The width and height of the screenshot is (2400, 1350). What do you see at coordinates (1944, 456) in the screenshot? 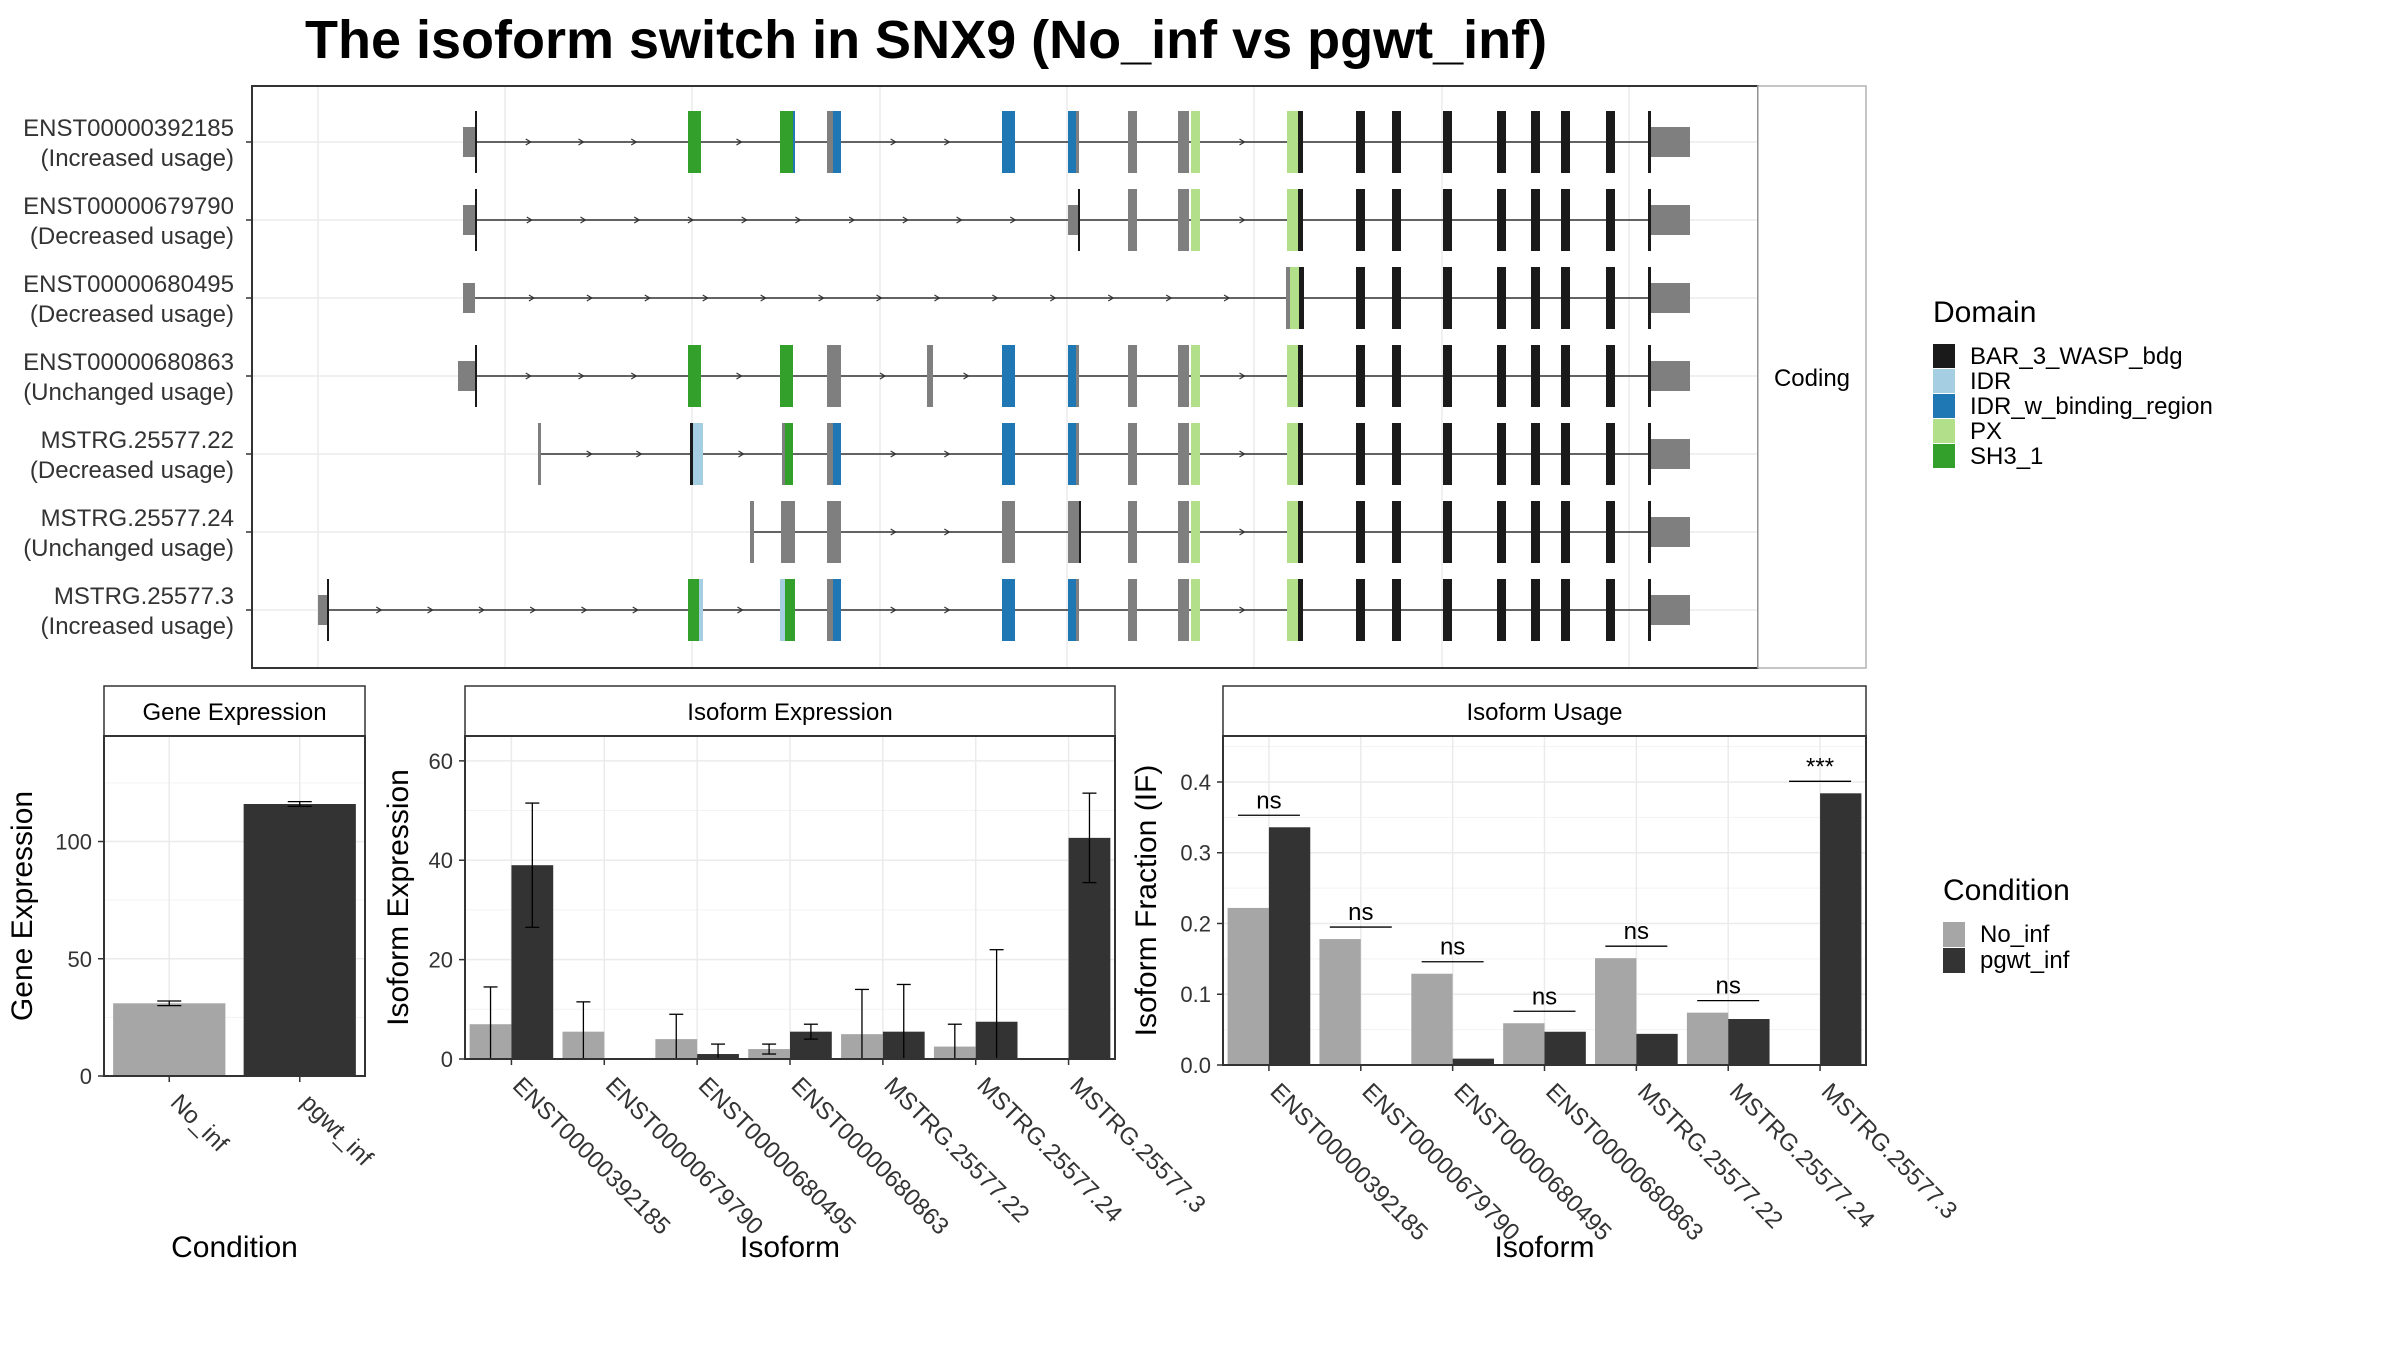
I see `domain-legend-key` at bounding box center [1944, 456].